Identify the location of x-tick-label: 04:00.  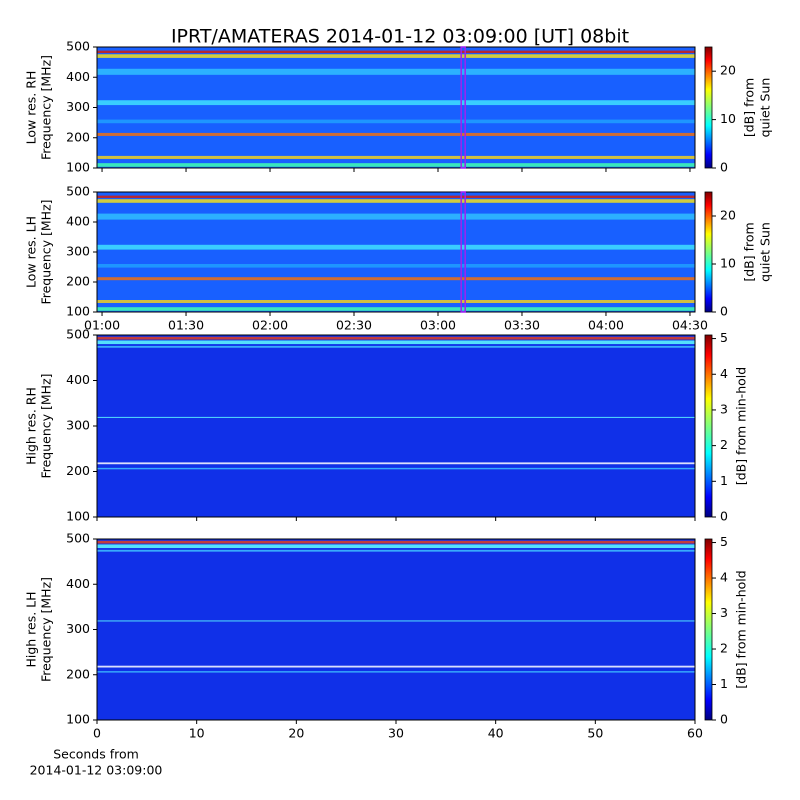
(606, 325).